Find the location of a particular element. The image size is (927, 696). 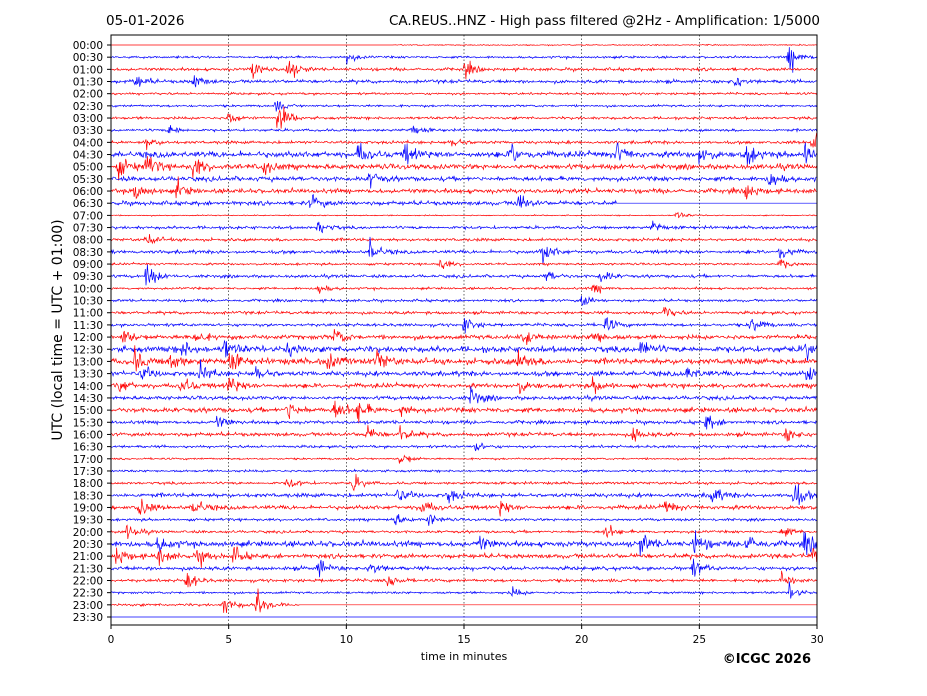

trace-1930 is located at coordinates (463, 520).